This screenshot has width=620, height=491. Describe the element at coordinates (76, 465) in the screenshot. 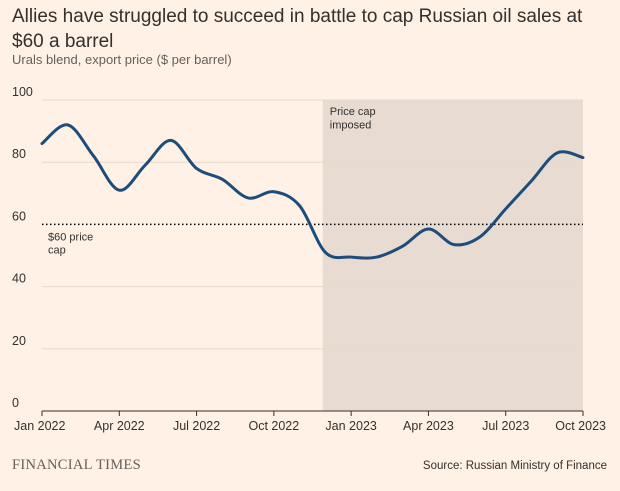

I see `ft-brand-logo: FINANCIAL TIMES` at that location.